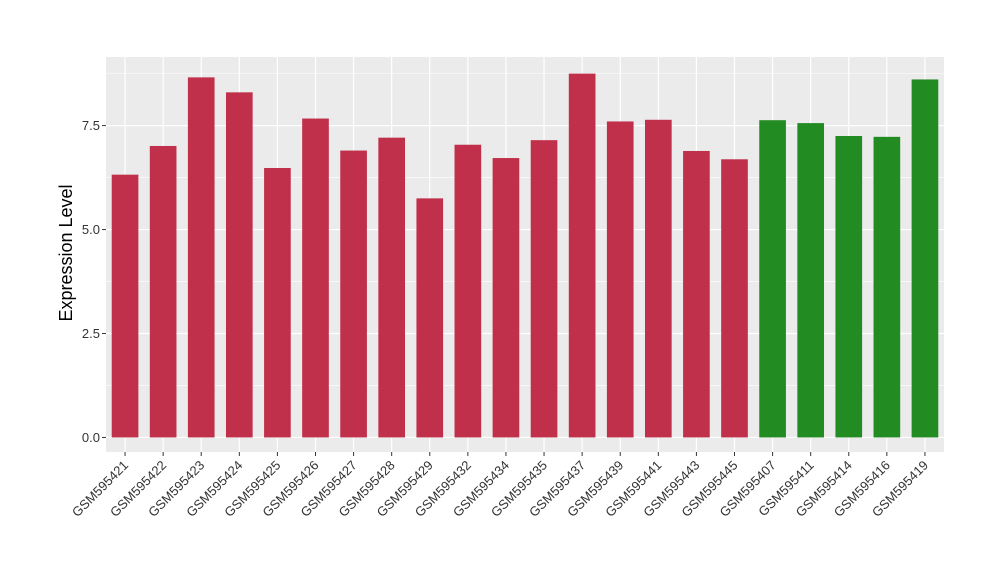 The image size is (1000, 580). I want to click on bar-GSM595422, so click(163, 291).